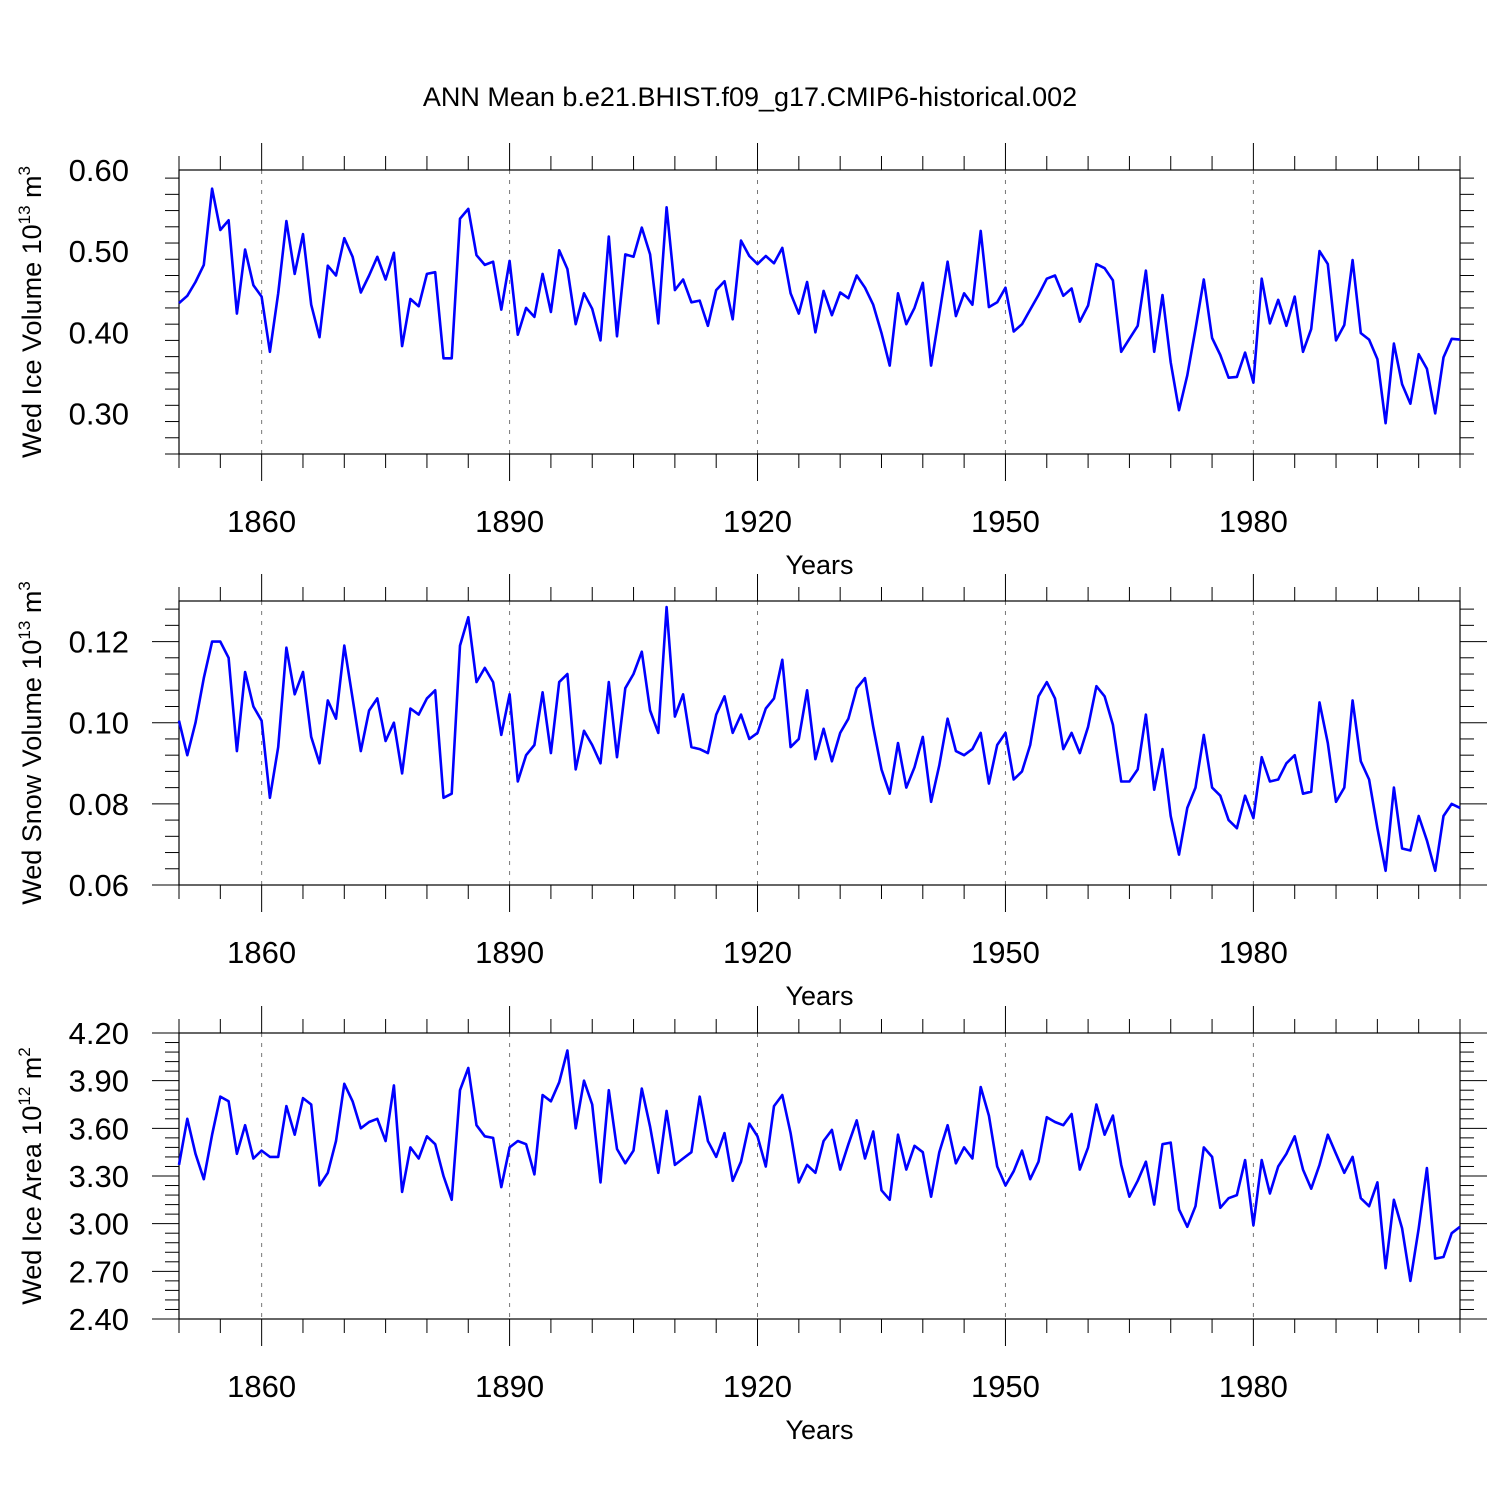  Describe the element at coordinates (31, 312) in the screenshot. I see `ice-volume-yaxis-label: Wed Ice Volume 1013 m3` at that location.